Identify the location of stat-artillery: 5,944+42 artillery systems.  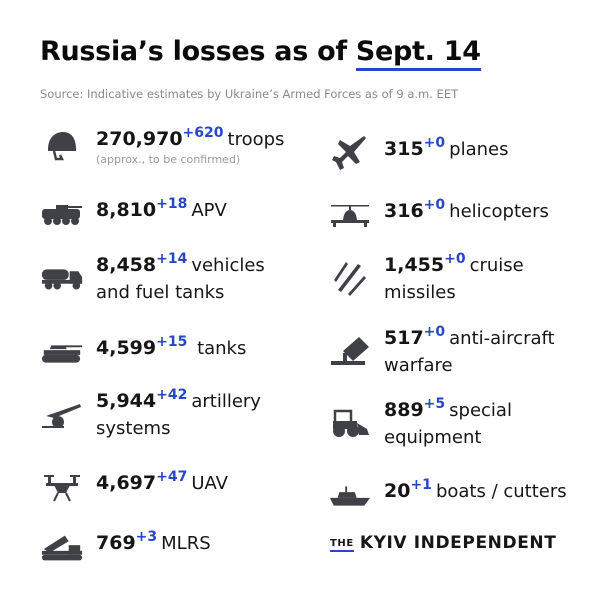
(150, 414).